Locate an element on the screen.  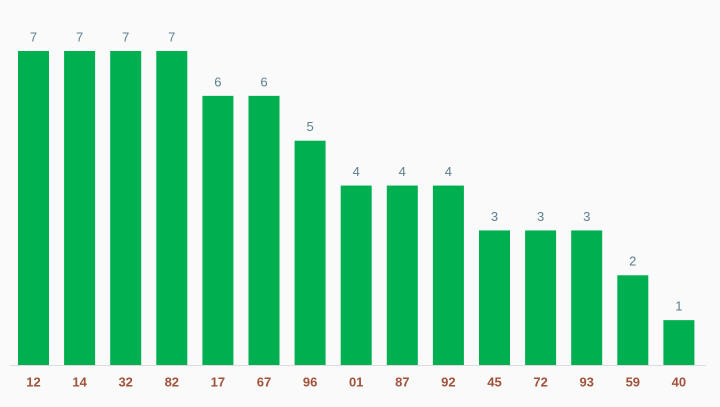
value-label: 5 is located at coordinates (309, 126).